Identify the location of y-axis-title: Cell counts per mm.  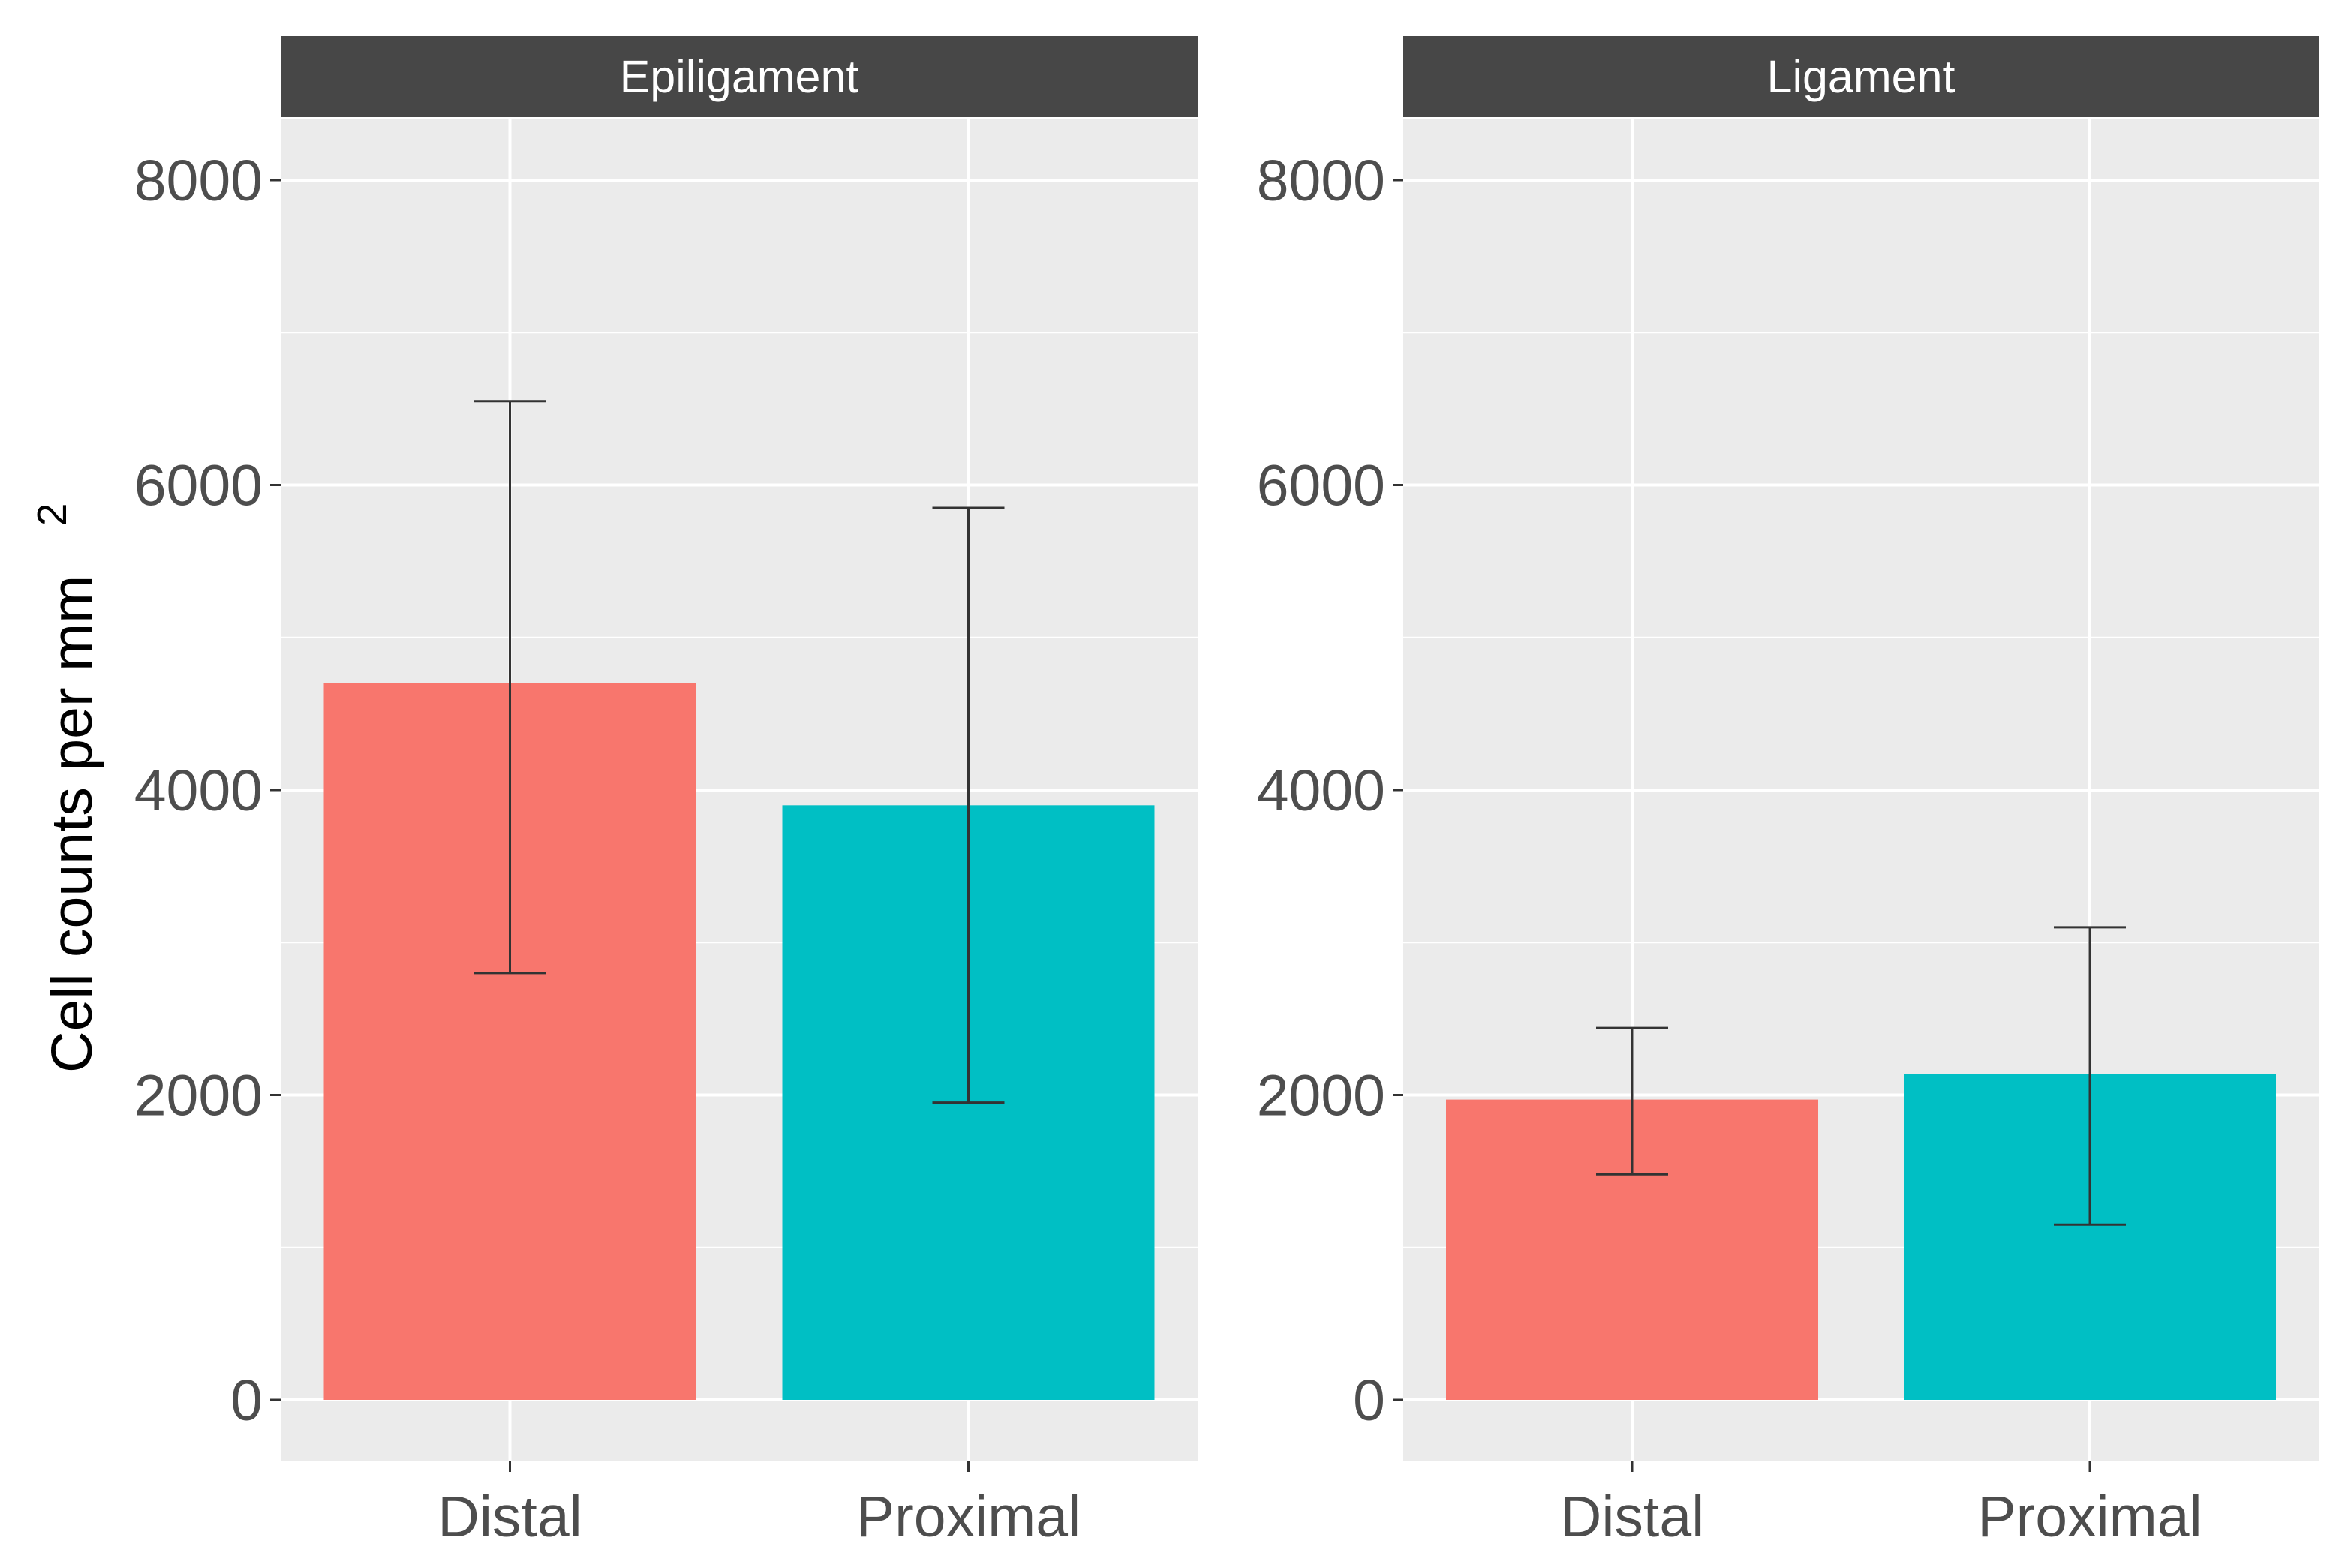
(72, 824).